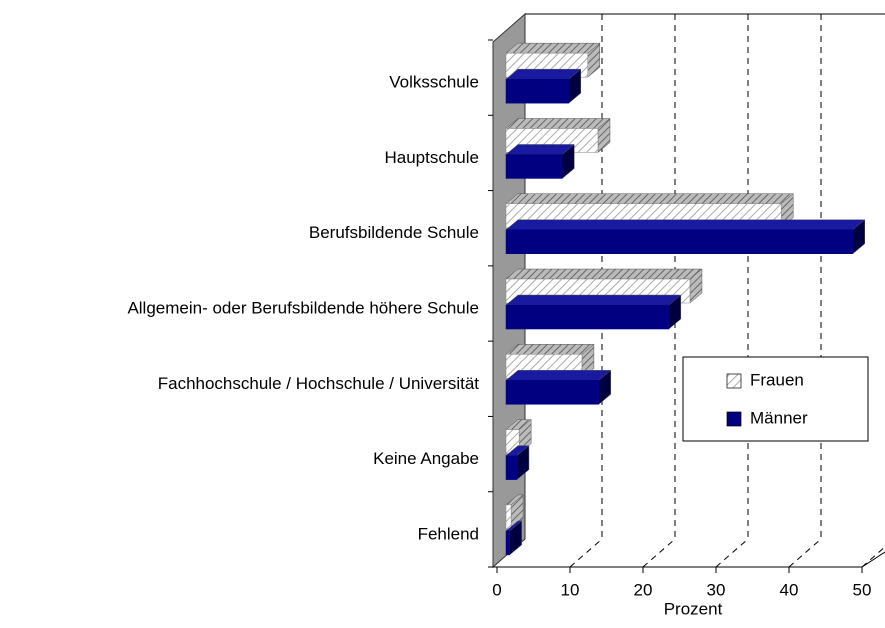  I want to click on legend-label: Männer, so click(779, 417).